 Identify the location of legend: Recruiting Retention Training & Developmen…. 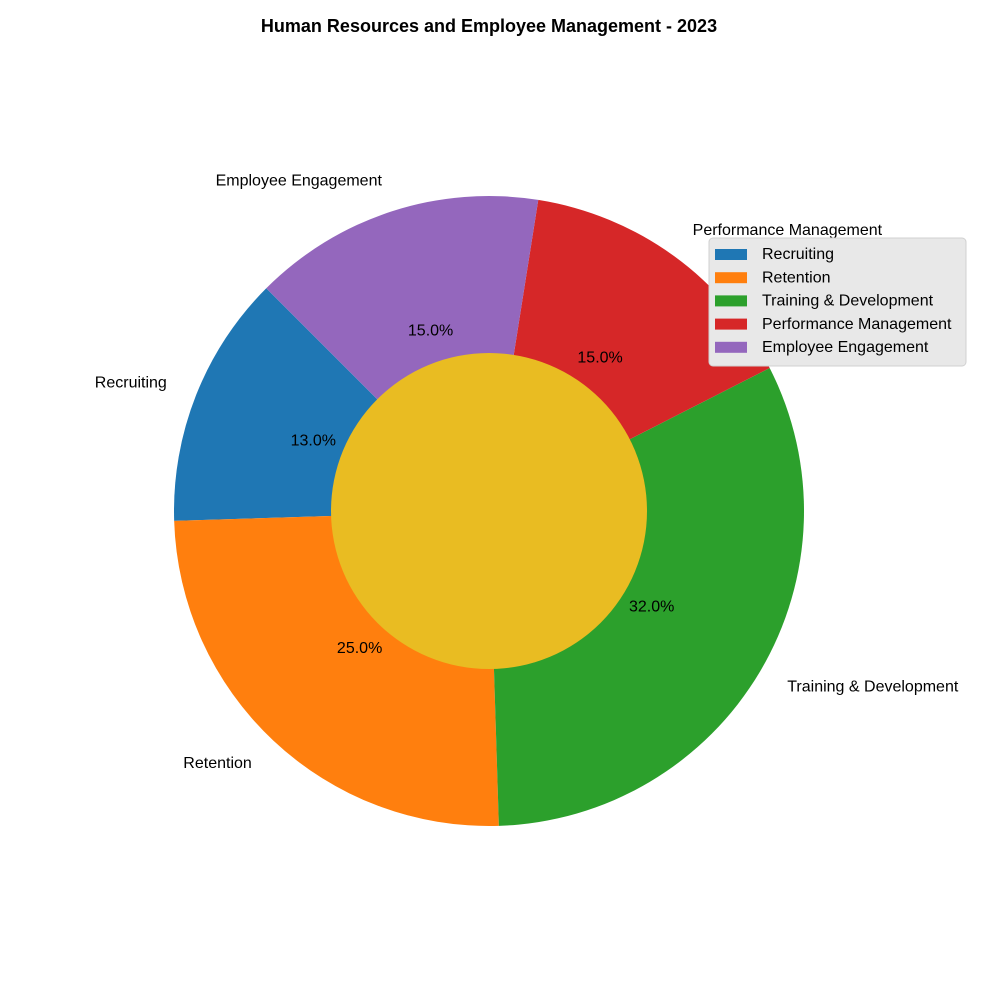
(837, 302).